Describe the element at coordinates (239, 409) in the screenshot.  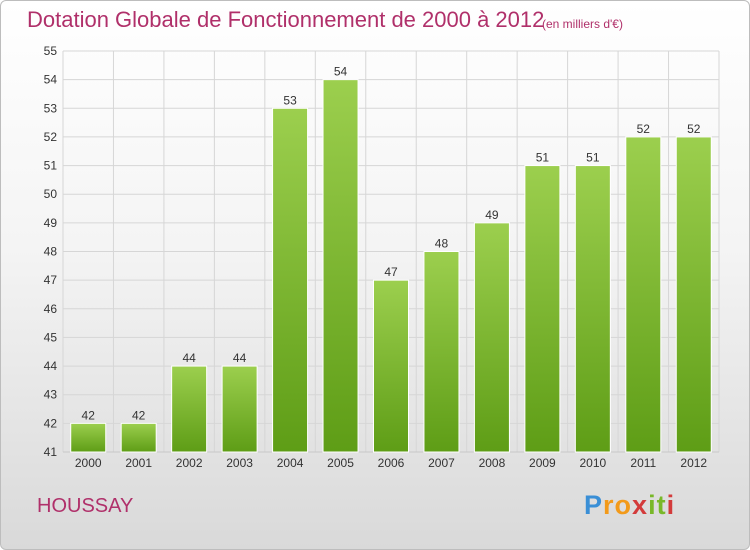
I see `bar-2003` at that location.